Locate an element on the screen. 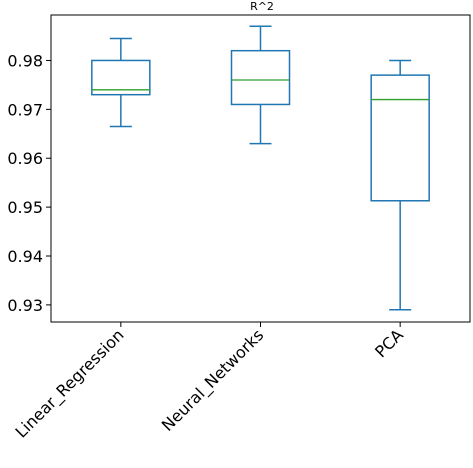  y-tick-label: 0.97 is located at coordinates (25, 109).